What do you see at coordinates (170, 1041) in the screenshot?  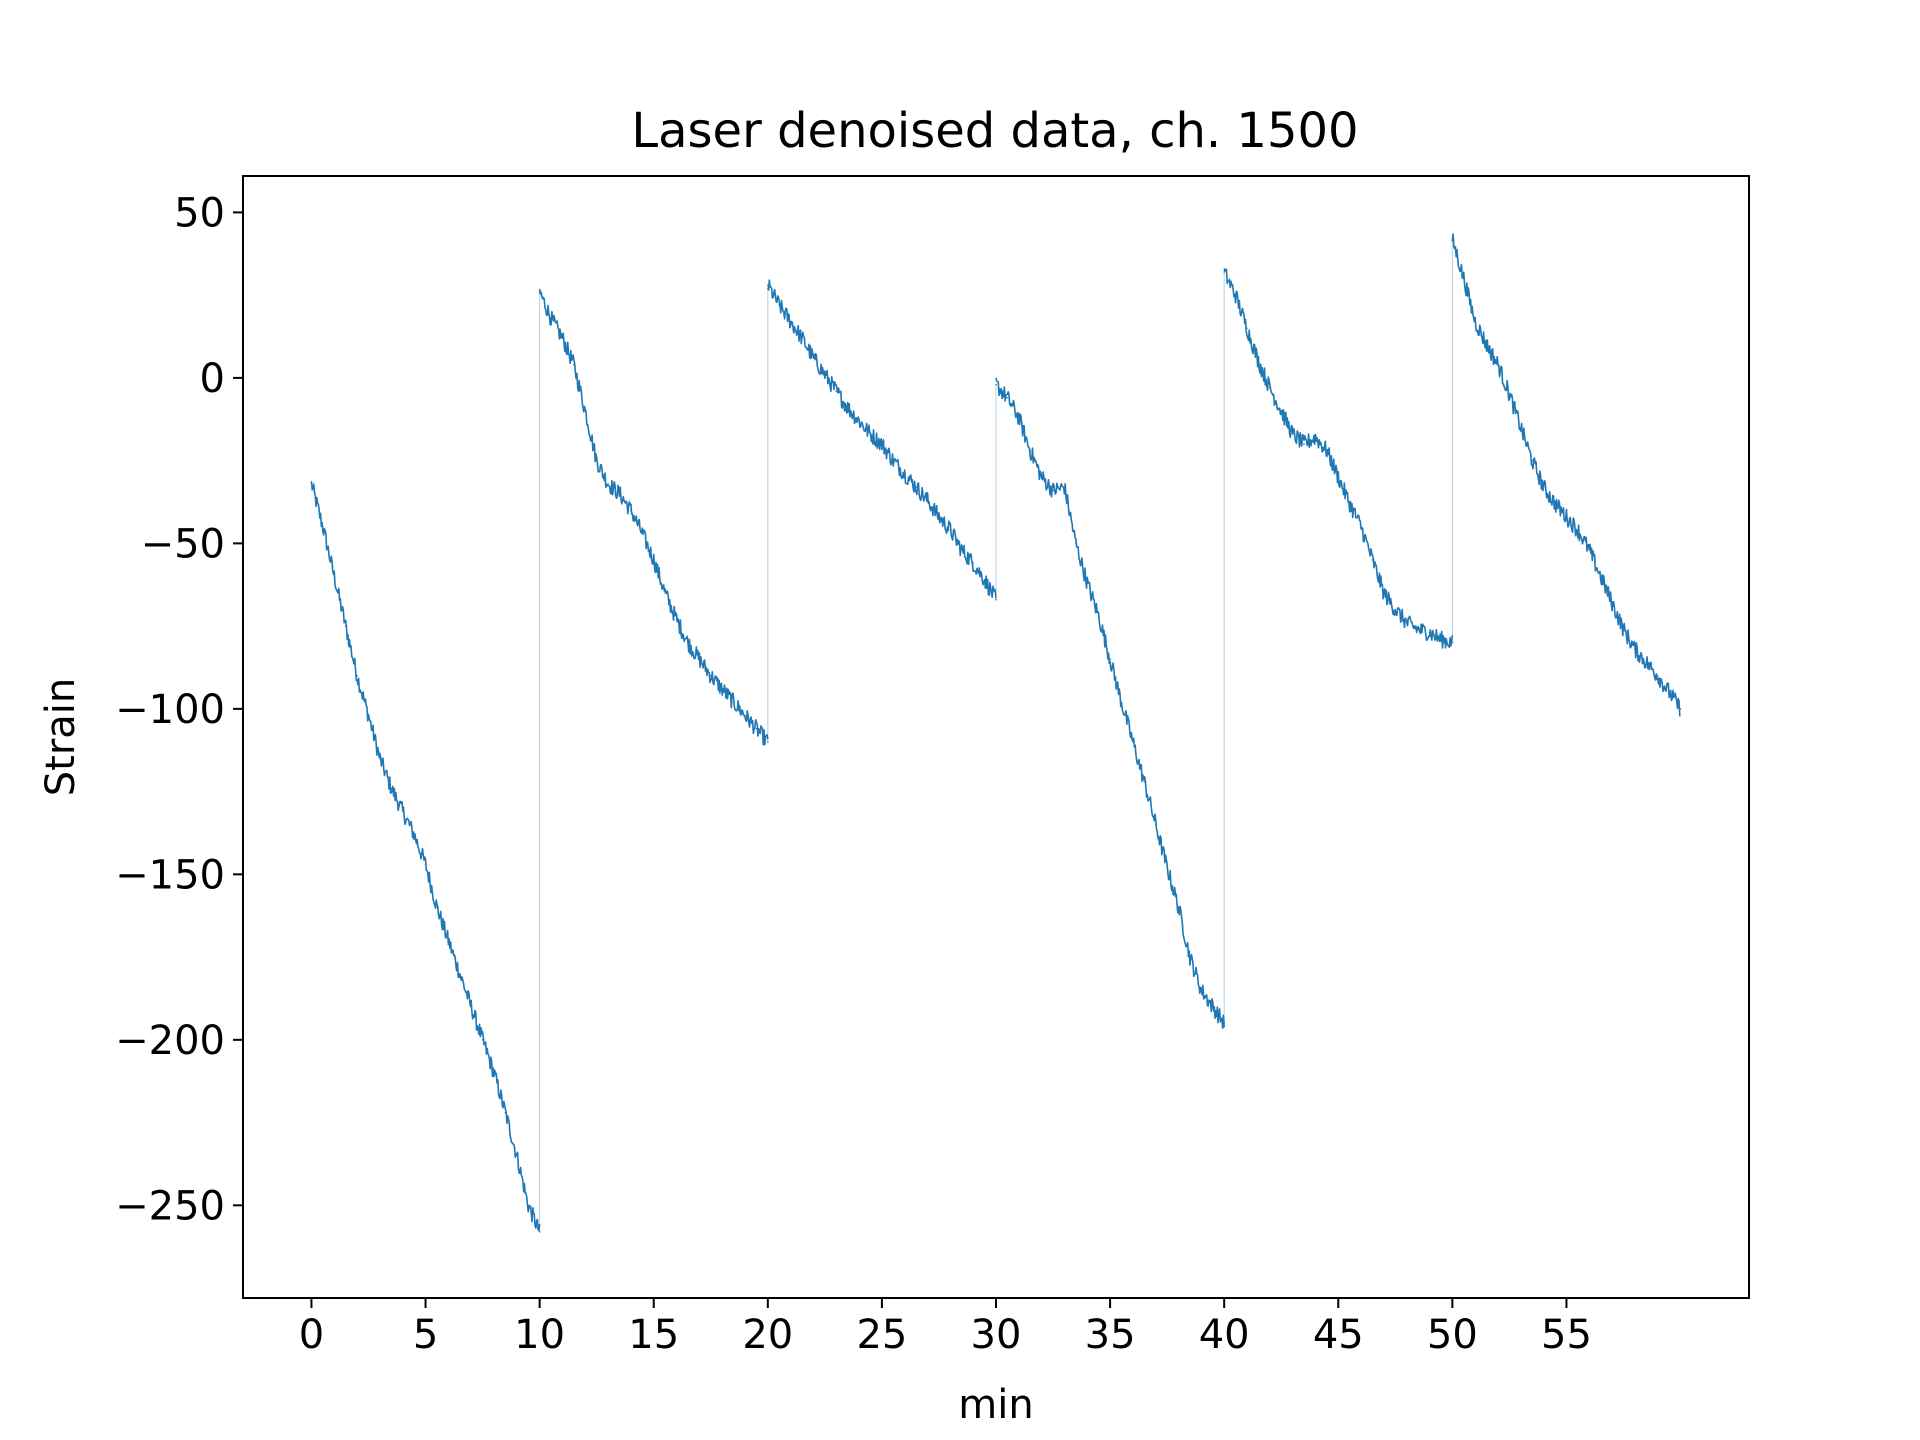 I see `y-tick-label: −200` at bounding box center [170, 1041].